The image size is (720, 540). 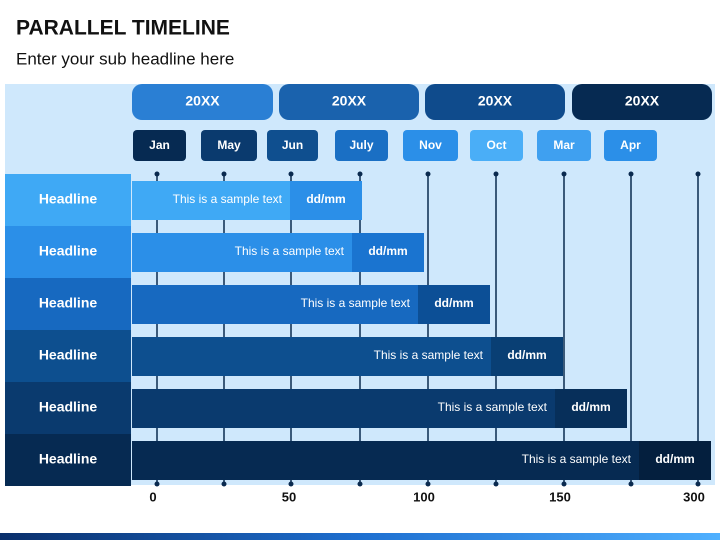 I want to click on month-label: May, so click(x=229, y=145).